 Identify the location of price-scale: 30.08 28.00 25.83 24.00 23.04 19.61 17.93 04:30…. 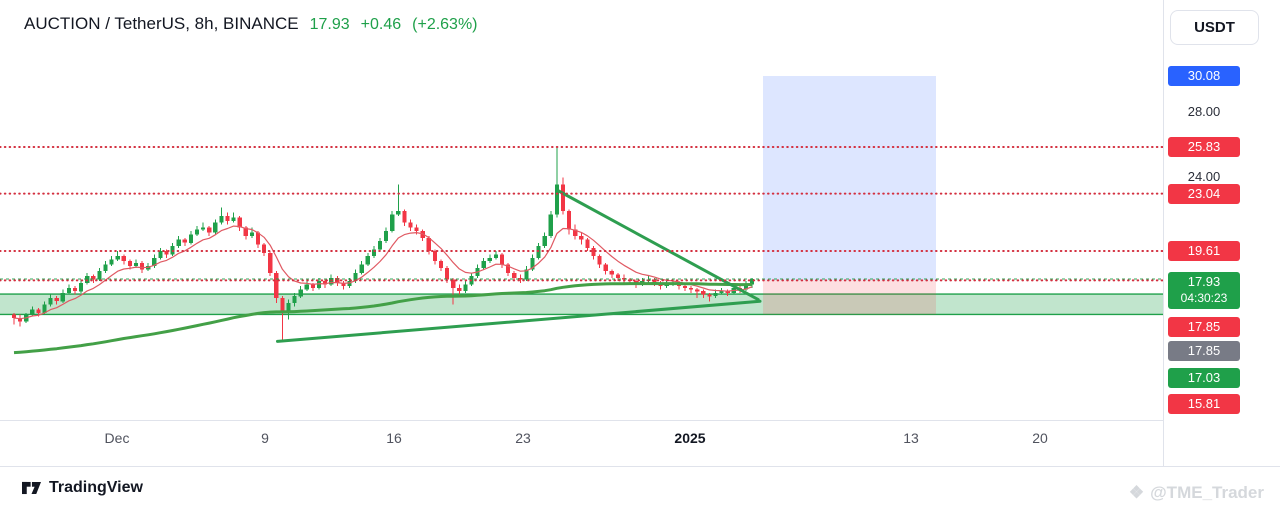
(1221, 233).